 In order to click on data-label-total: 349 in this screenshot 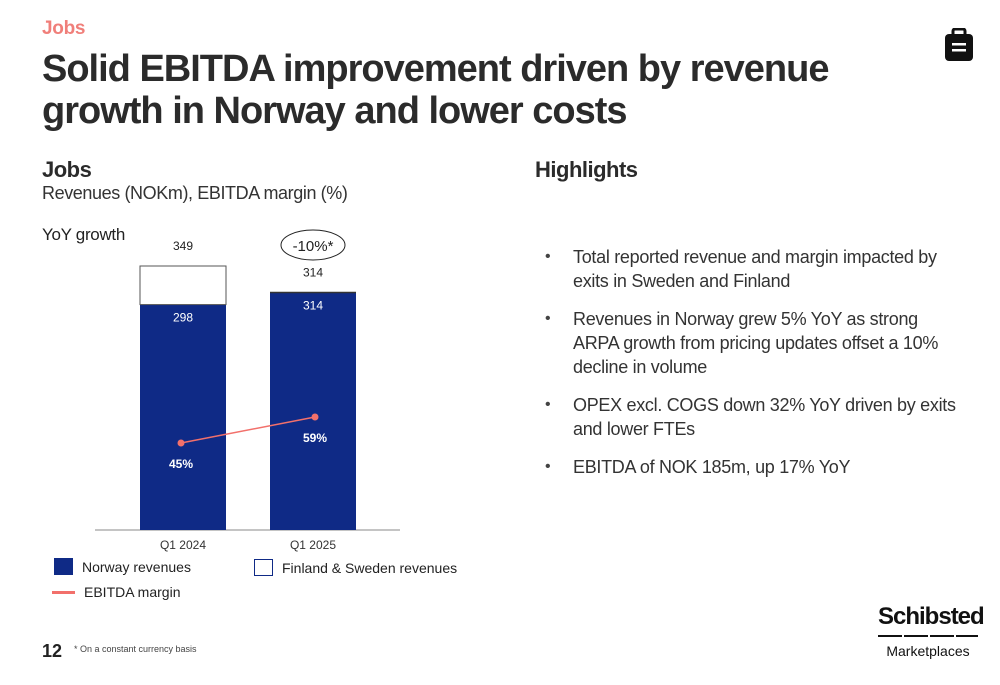, I will do `click(183, 246)`.